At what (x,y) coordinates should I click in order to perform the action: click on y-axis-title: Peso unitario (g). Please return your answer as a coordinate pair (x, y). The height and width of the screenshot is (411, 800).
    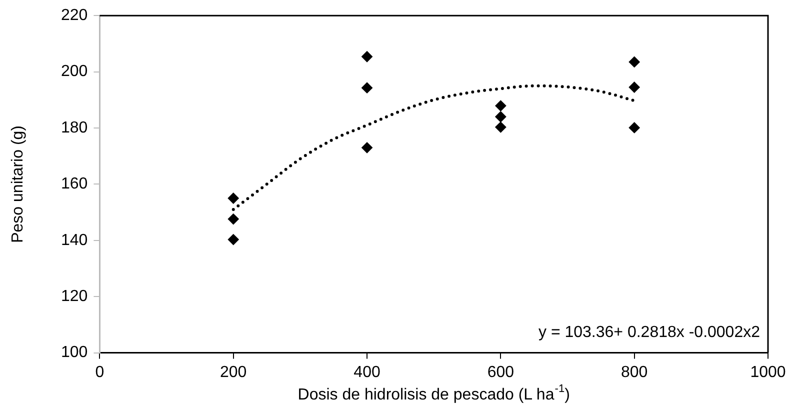
    Looking at the image, I should click on (17, 184).